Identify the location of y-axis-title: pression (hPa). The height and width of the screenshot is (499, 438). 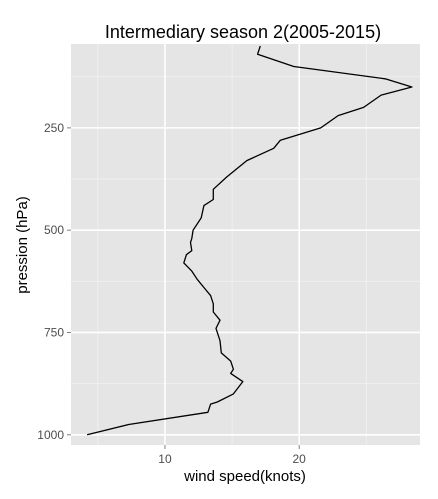
(22, 245).